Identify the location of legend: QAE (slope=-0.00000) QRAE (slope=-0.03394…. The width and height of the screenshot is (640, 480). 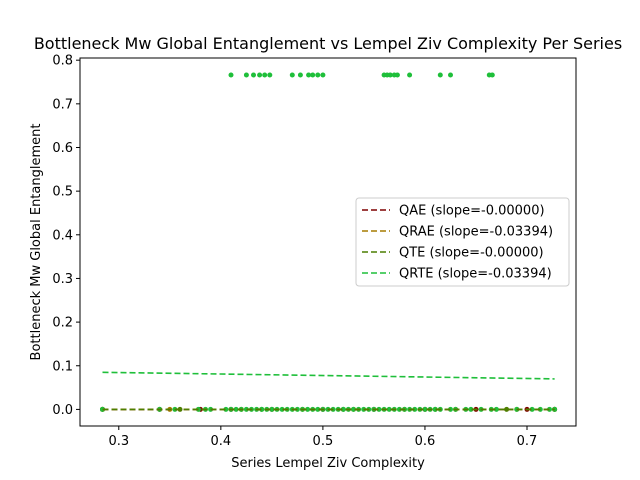
(462, 242).